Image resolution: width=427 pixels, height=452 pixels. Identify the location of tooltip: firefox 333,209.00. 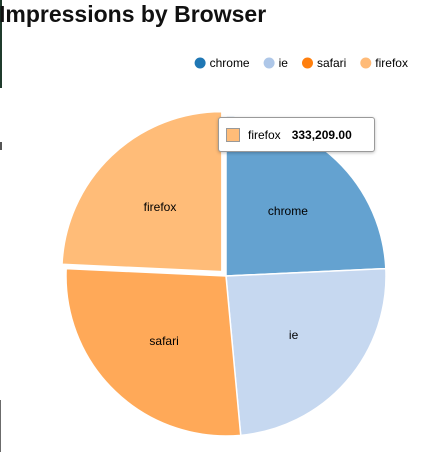
(296, 134).